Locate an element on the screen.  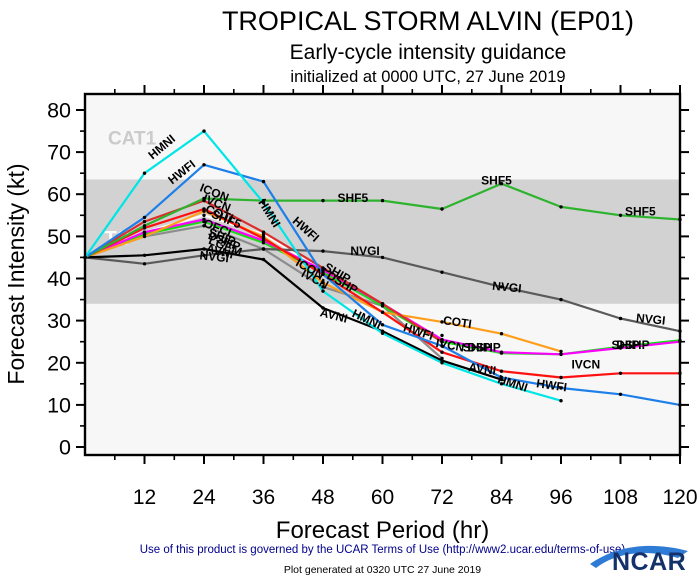
ncar-logo: NCAR is located at coordinates (642, 559).